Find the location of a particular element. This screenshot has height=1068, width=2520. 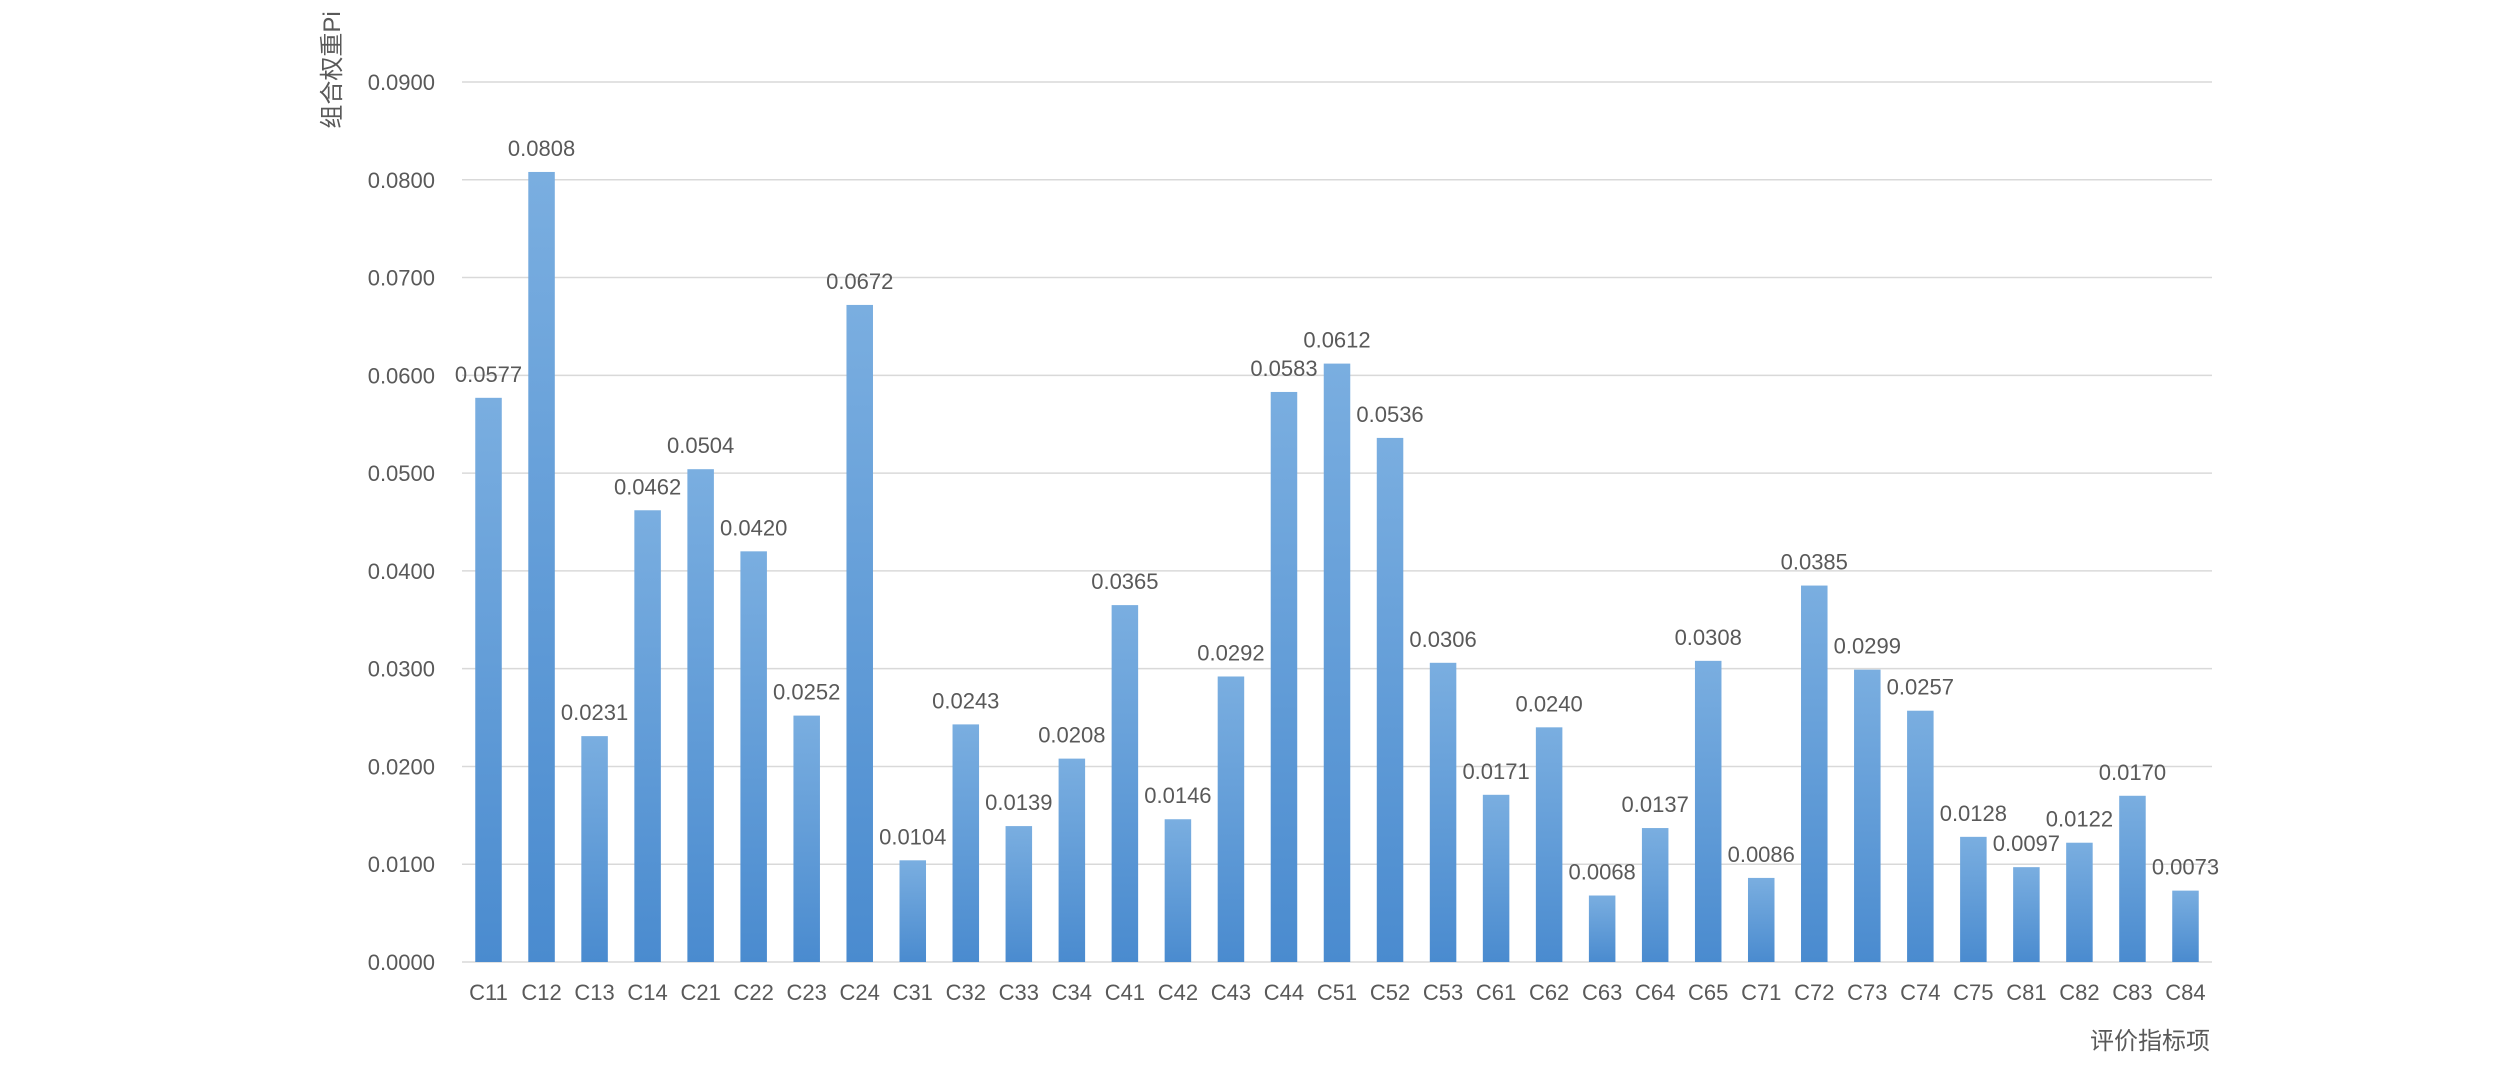

data-label-C72: 0.0385 is located at coordinates (1814, 562).